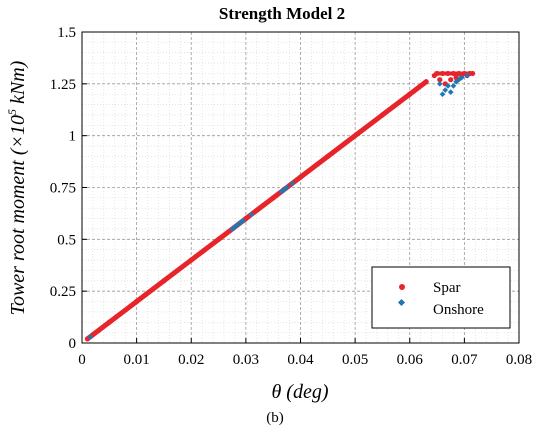 Image resolution: width=550 pixels, height=434 pixels. Describe the element at coordinates (73, 137) in the screenshot. I see `y-tick-label: 1` at that location.